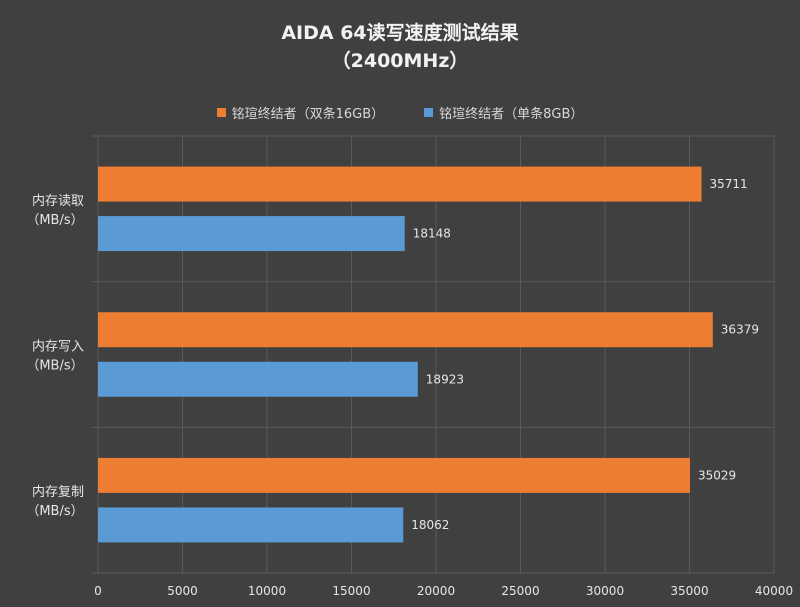 This screenshot has height=607, width=800. I want to click on x-tick-label-5: 25000, so click(520, 591).